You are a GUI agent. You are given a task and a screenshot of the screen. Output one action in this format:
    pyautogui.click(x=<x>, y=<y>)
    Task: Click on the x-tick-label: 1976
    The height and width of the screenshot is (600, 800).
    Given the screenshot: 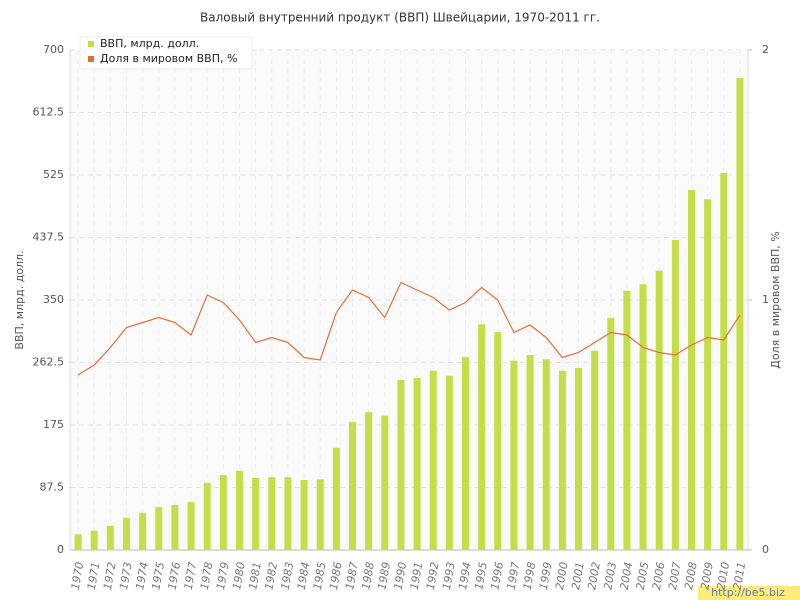 What is the action you would take?
    pyautogui.click(x=175, y=576)
    